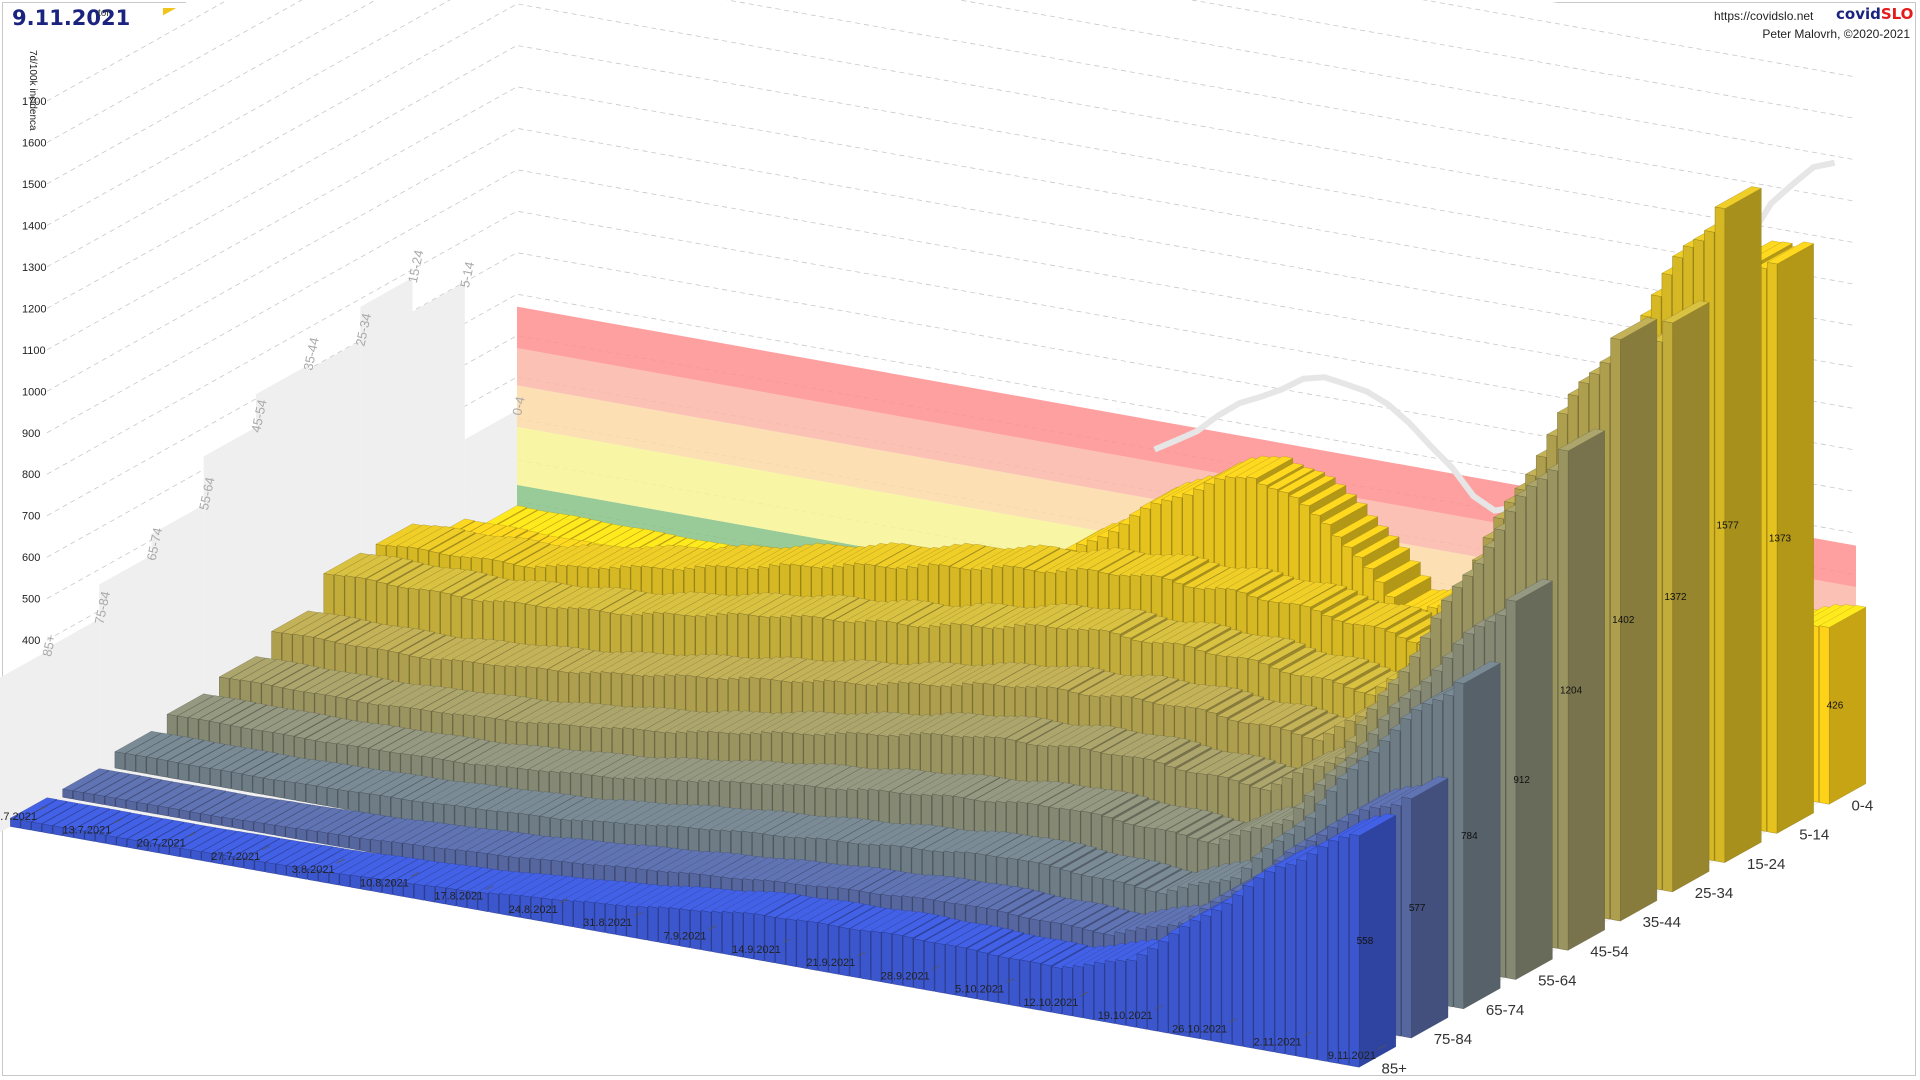 This screenshot has width=1920, height=1080. What do you see at coordinates (1764, 16) in the screenshot?
I see `site-url-link: https://covidslo.net` at bounding box center [1764, 16].